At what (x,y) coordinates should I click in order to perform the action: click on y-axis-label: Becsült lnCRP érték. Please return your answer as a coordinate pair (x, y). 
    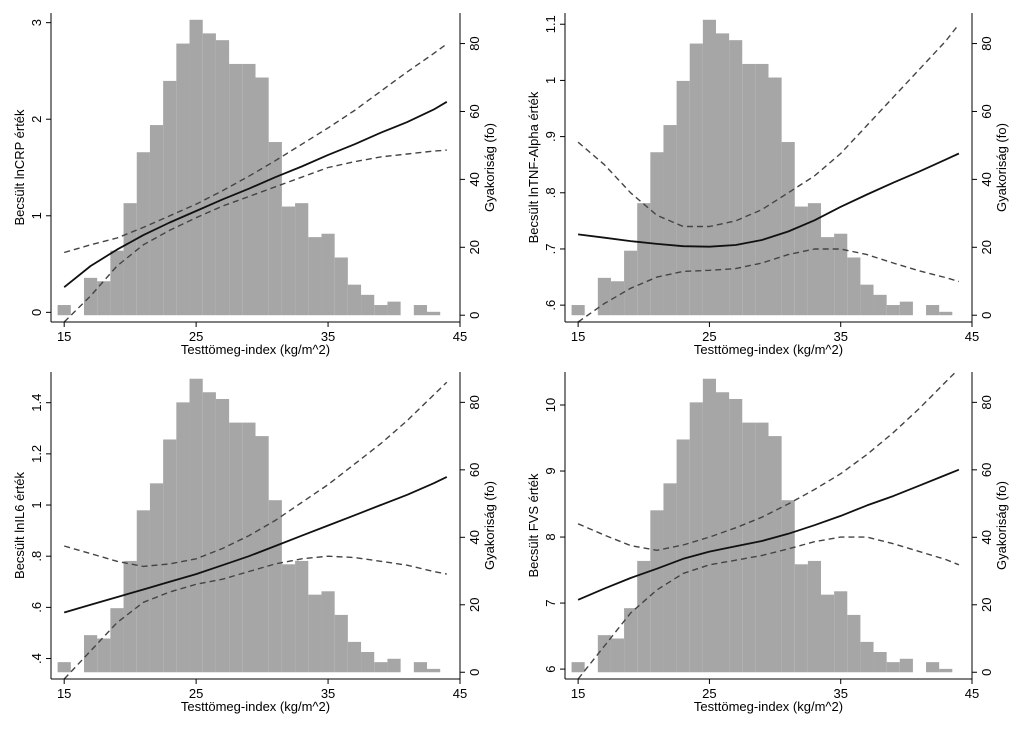
    Looking at the image, I should click on (19, 167).